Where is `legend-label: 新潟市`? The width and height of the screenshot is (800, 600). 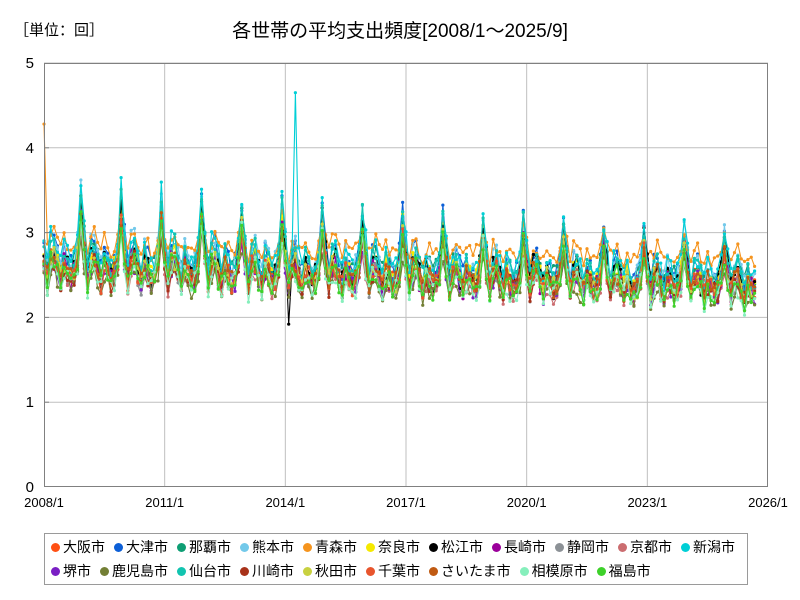 legend-label: 新潟市 is located at coordinates (714, 547).